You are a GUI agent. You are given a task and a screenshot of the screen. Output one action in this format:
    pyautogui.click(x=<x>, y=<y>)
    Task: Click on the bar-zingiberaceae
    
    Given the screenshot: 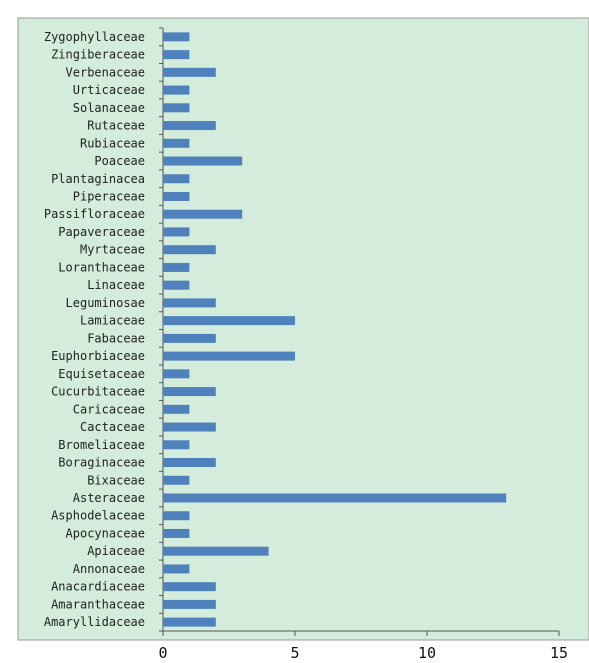 What is the action you would take?
    pyautogui.click(x=176, y=55)
    